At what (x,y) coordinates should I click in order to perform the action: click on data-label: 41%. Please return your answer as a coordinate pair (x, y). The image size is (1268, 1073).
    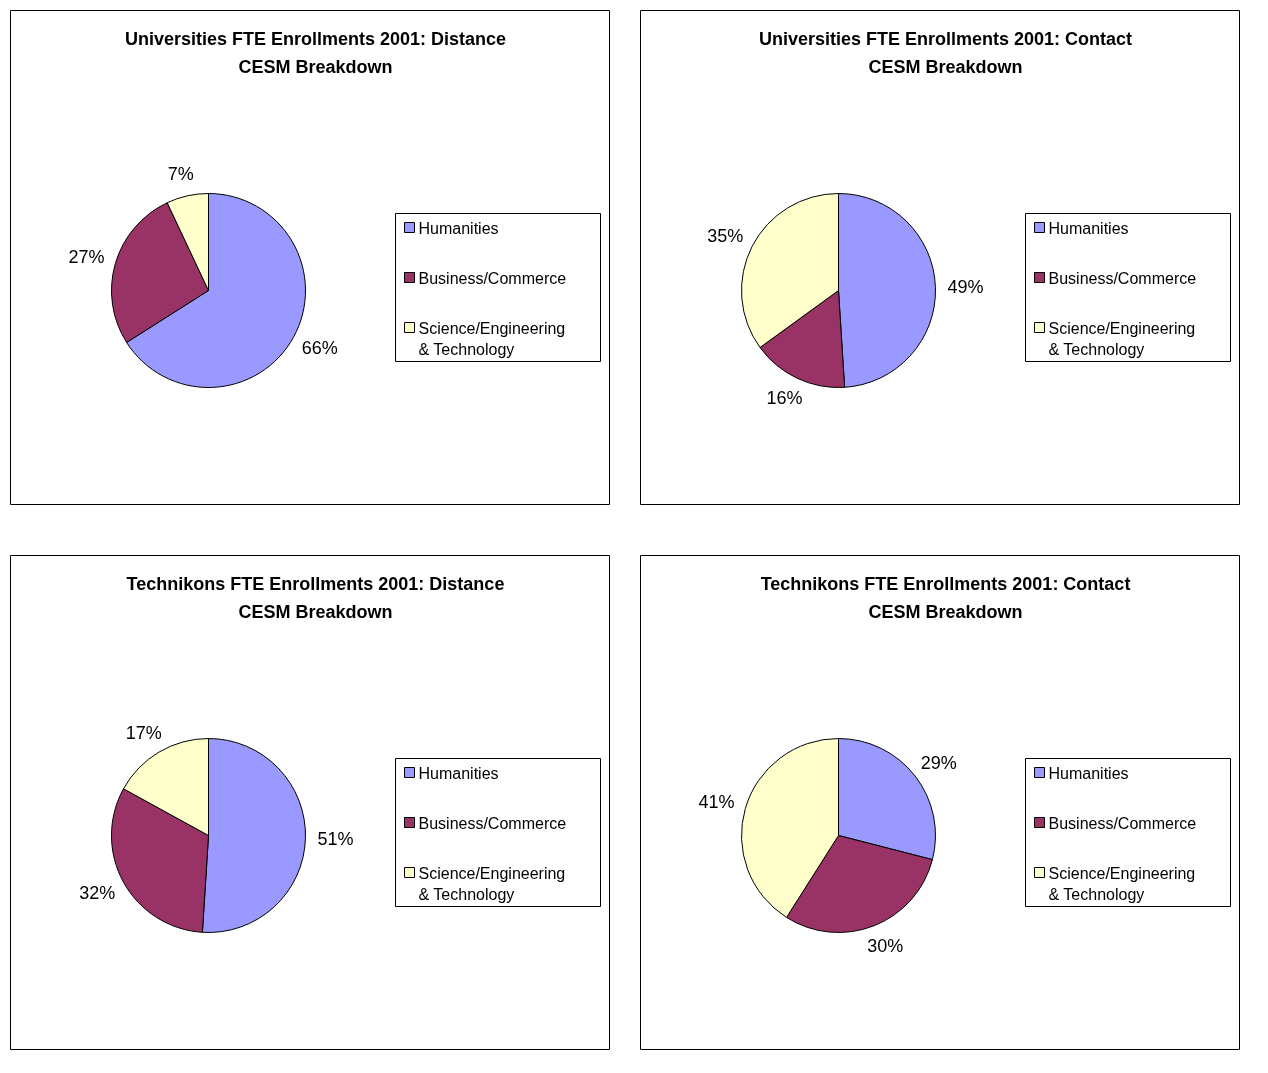
    Looking at the image, I should click on (716, 802).